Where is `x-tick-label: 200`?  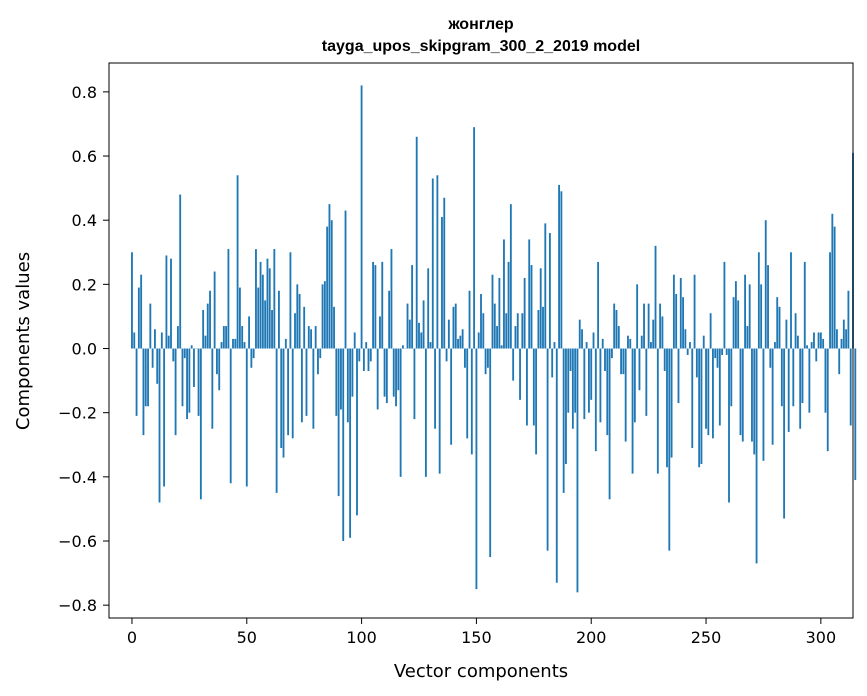
x-tick-label: 200 is located at coordinates (591, 637).